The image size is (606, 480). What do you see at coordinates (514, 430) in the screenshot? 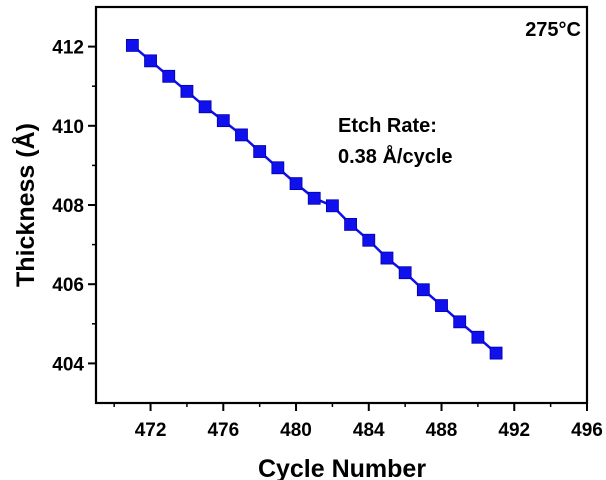
I see `x-tick-label: 492` at bounding box center [514, 430].